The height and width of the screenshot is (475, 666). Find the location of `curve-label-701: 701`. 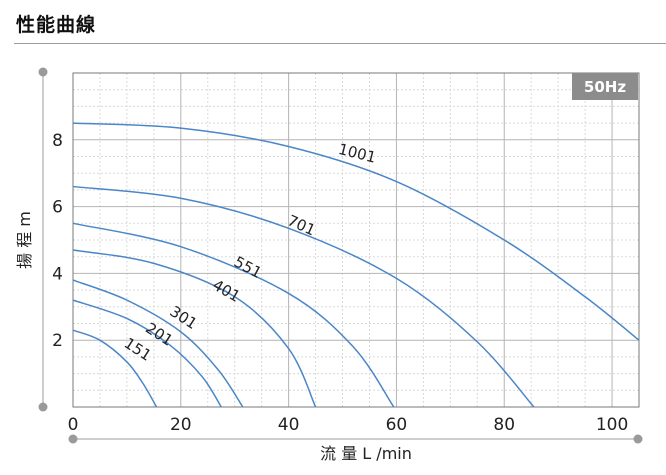

curve-label-701: 701 is located at coordinates (301, 225).